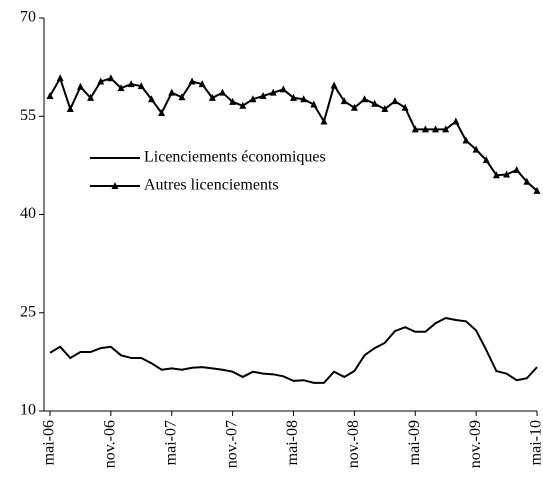 Image resolution: width=543 pixels, height=493 pixels. What do you see at coordinates (28, 213) in the screenshot?
I see `y-tick-label: 40` at bounding box center [28, 213].